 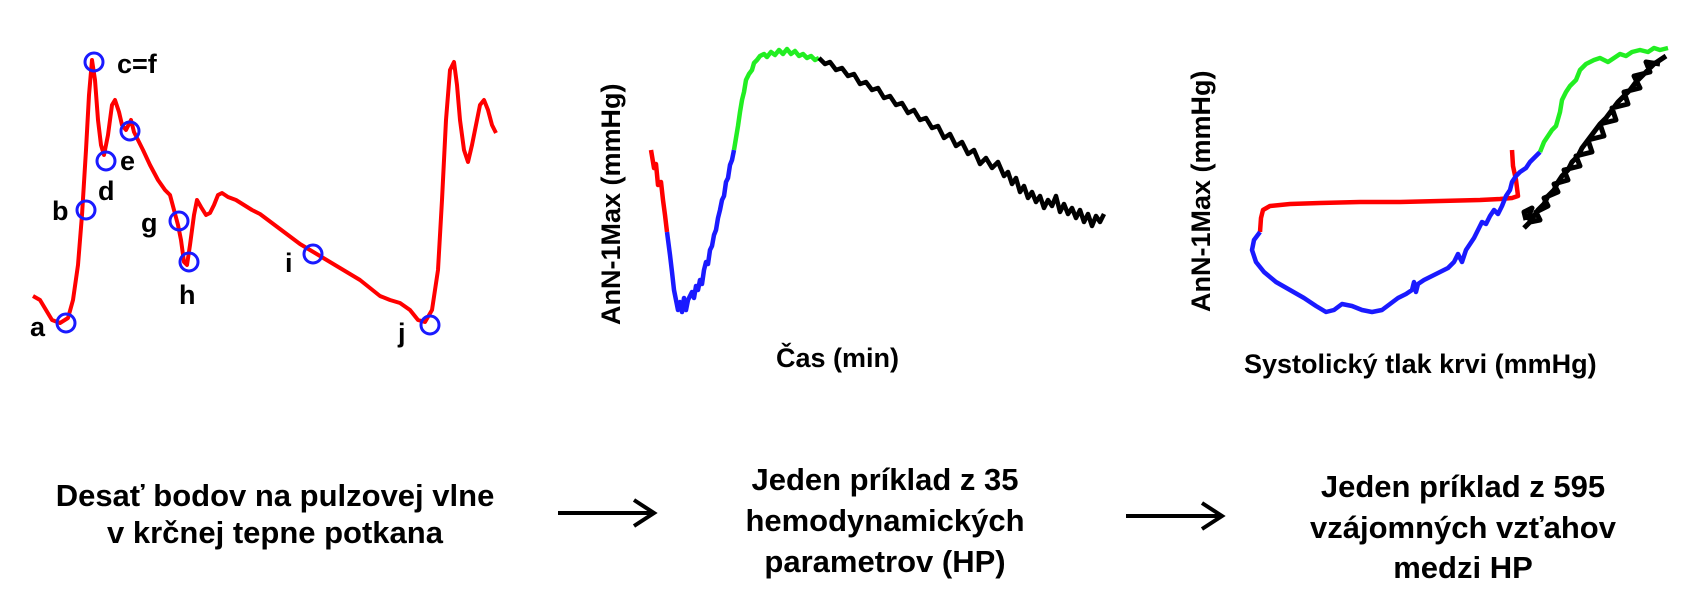 What do you see at coordinates (86, 210) in the screenshot?
I see `point-marker-b` at bounding box center [86, 210].